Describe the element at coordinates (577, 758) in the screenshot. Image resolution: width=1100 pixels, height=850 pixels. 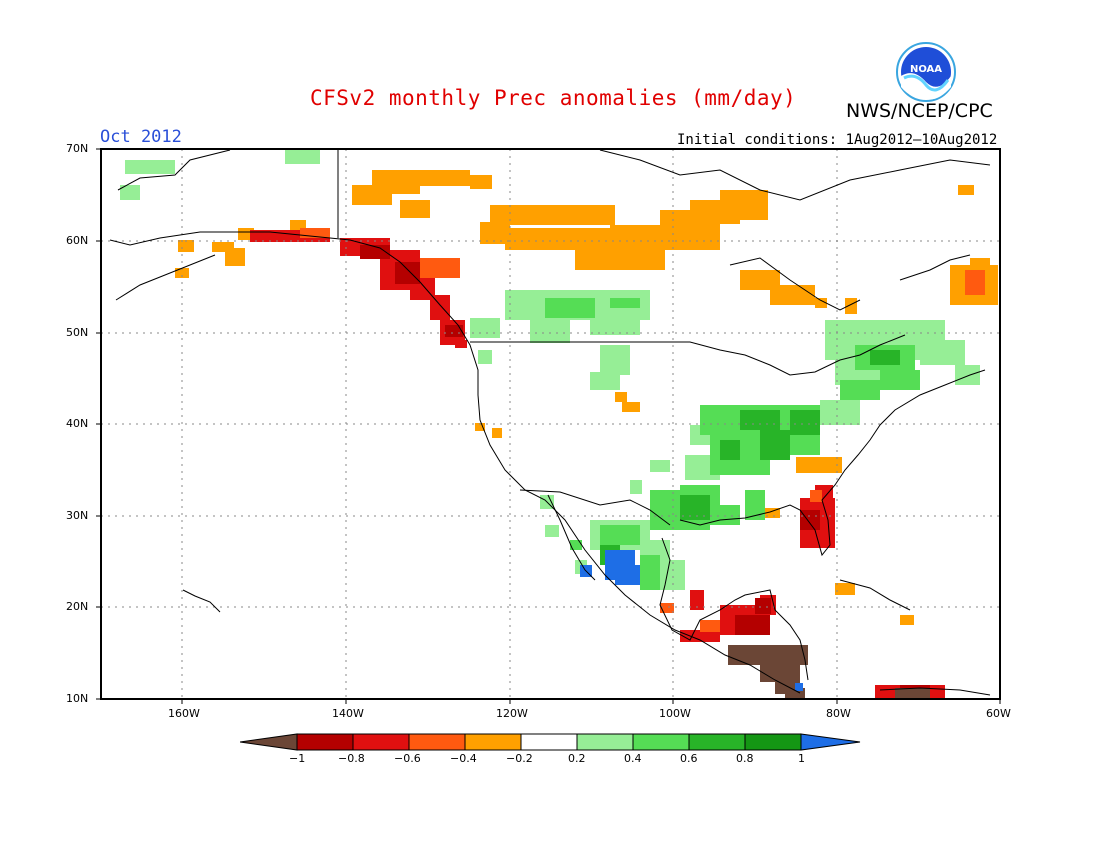
I see `colorbar-label-0.2: 0.2` at that location.